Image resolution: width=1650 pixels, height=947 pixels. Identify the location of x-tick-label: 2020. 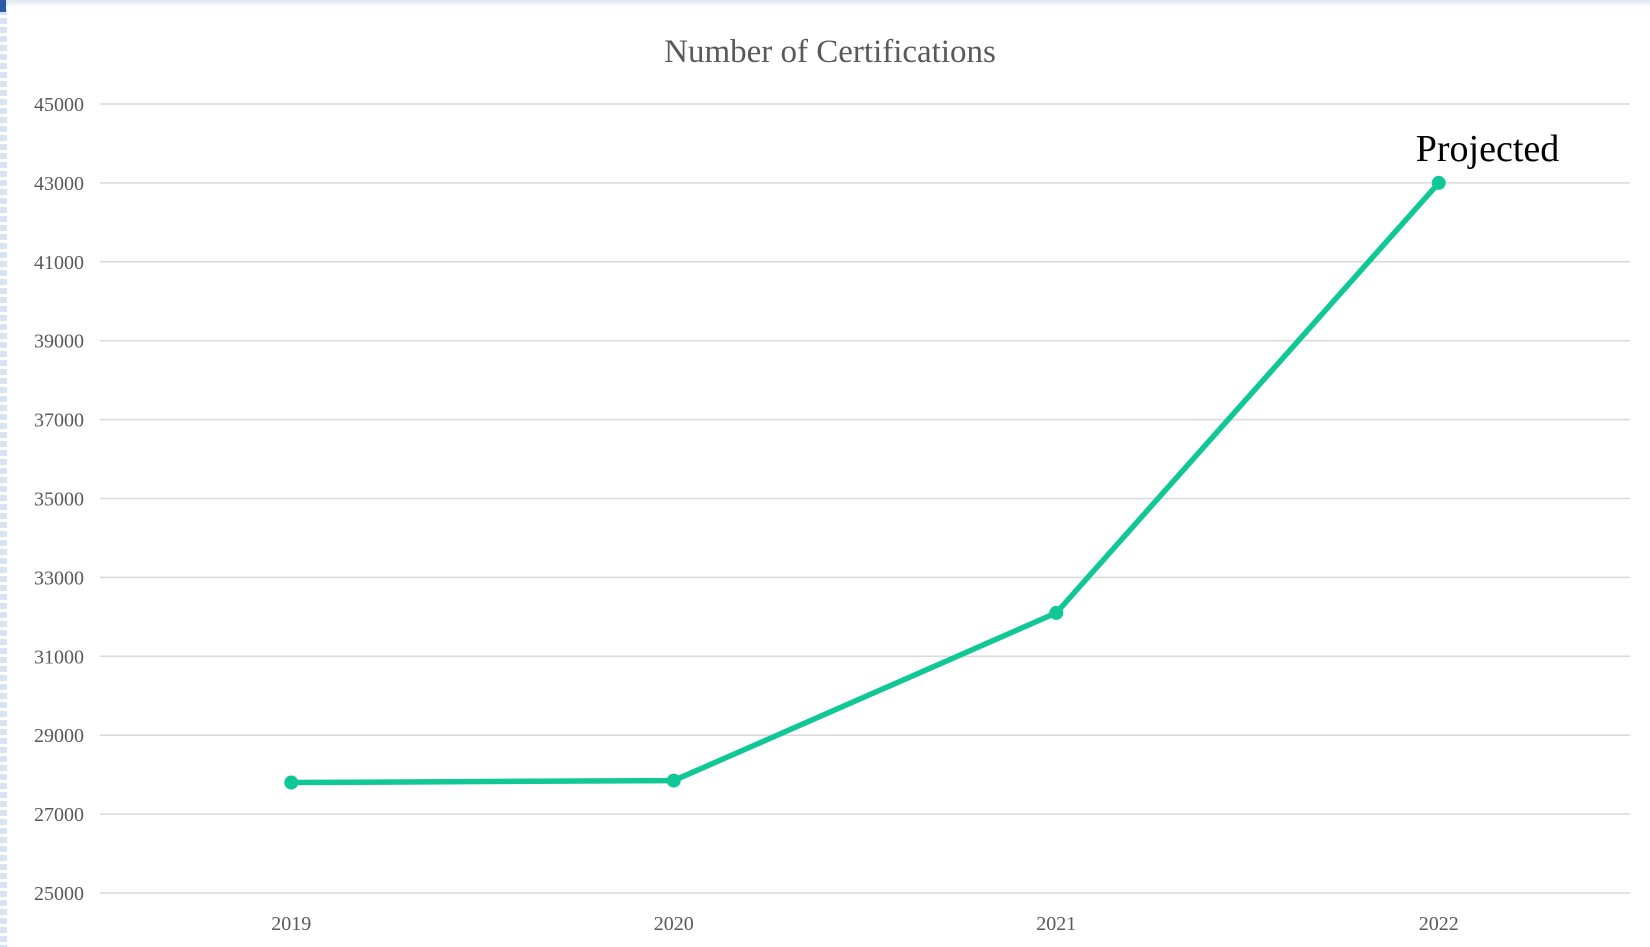
(674, 924).